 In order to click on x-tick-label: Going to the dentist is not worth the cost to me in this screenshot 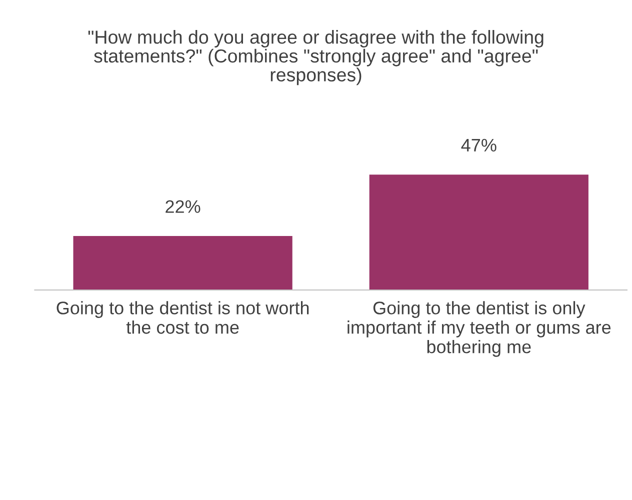, I will do `click(182, 317)`.